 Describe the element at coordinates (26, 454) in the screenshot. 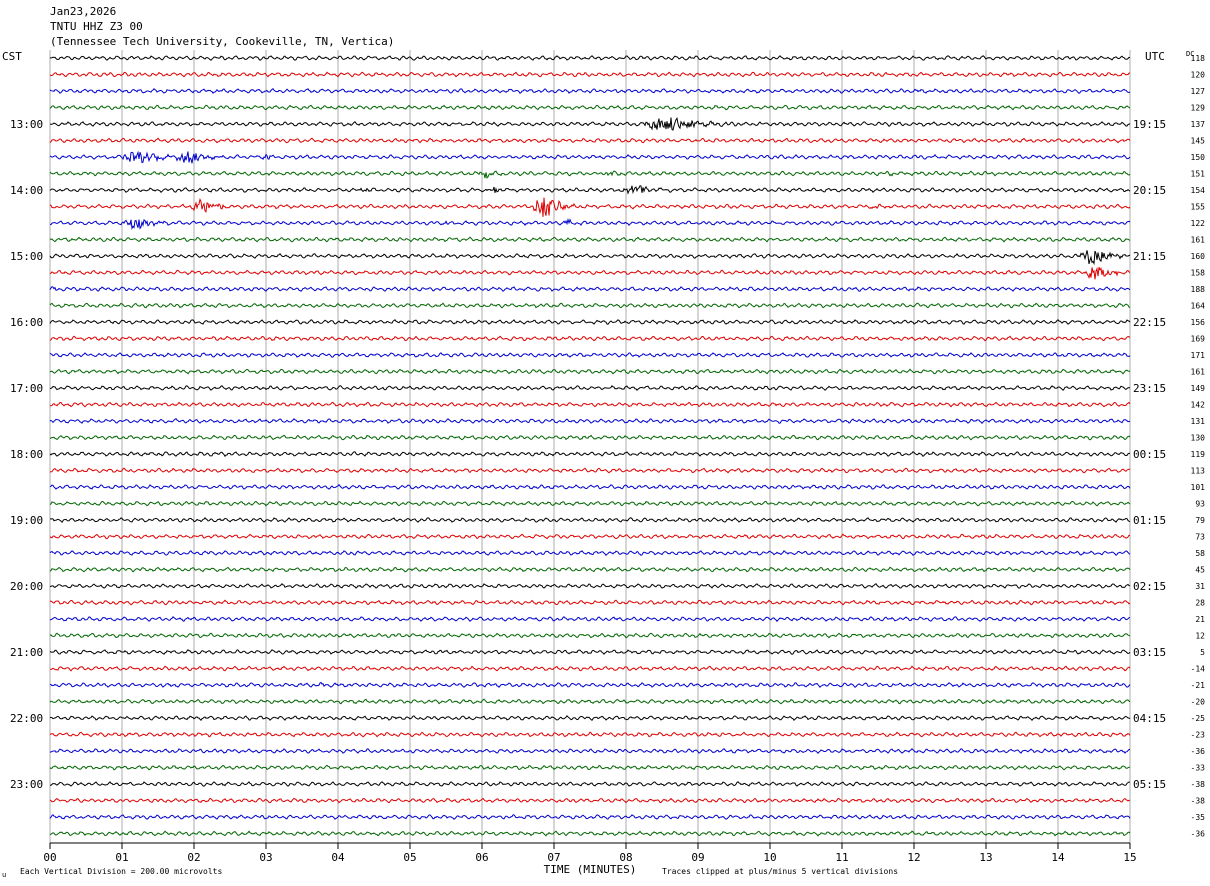

I see `left-hour-label: 18:00` at that location.